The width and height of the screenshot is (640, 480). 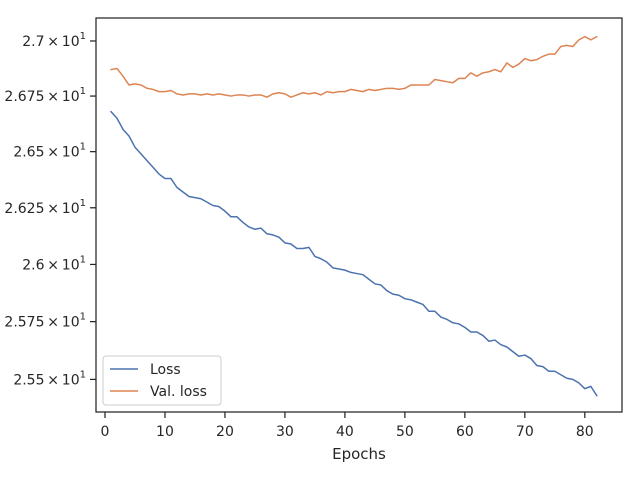 I want to click on x-tick-label: 70, so click(x=525, y=432).